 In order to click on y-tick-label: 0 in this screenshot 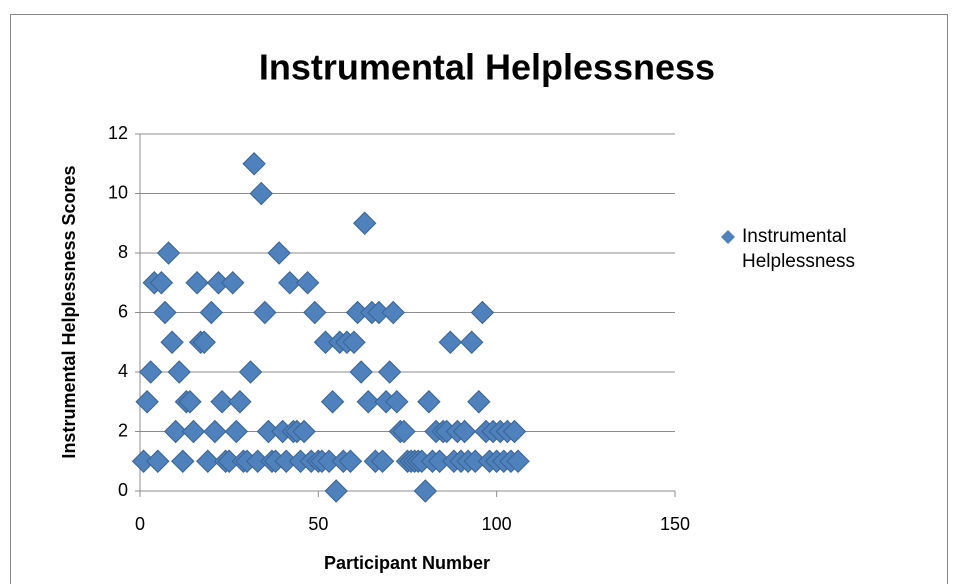, I will do `click(123, 490)`.